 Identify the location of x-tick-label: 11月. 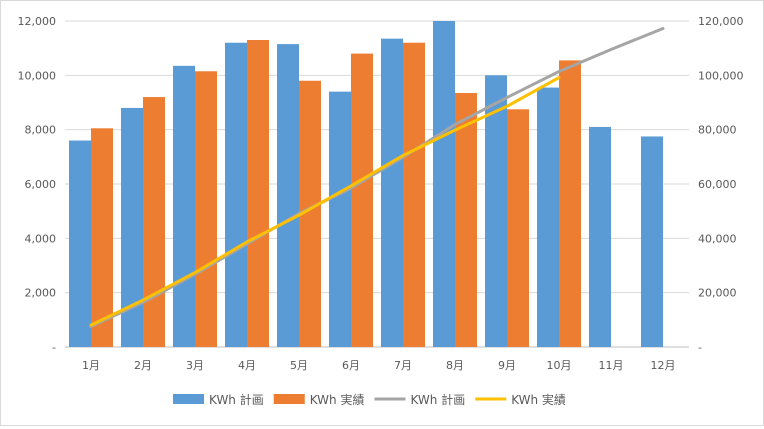
(611, 365).